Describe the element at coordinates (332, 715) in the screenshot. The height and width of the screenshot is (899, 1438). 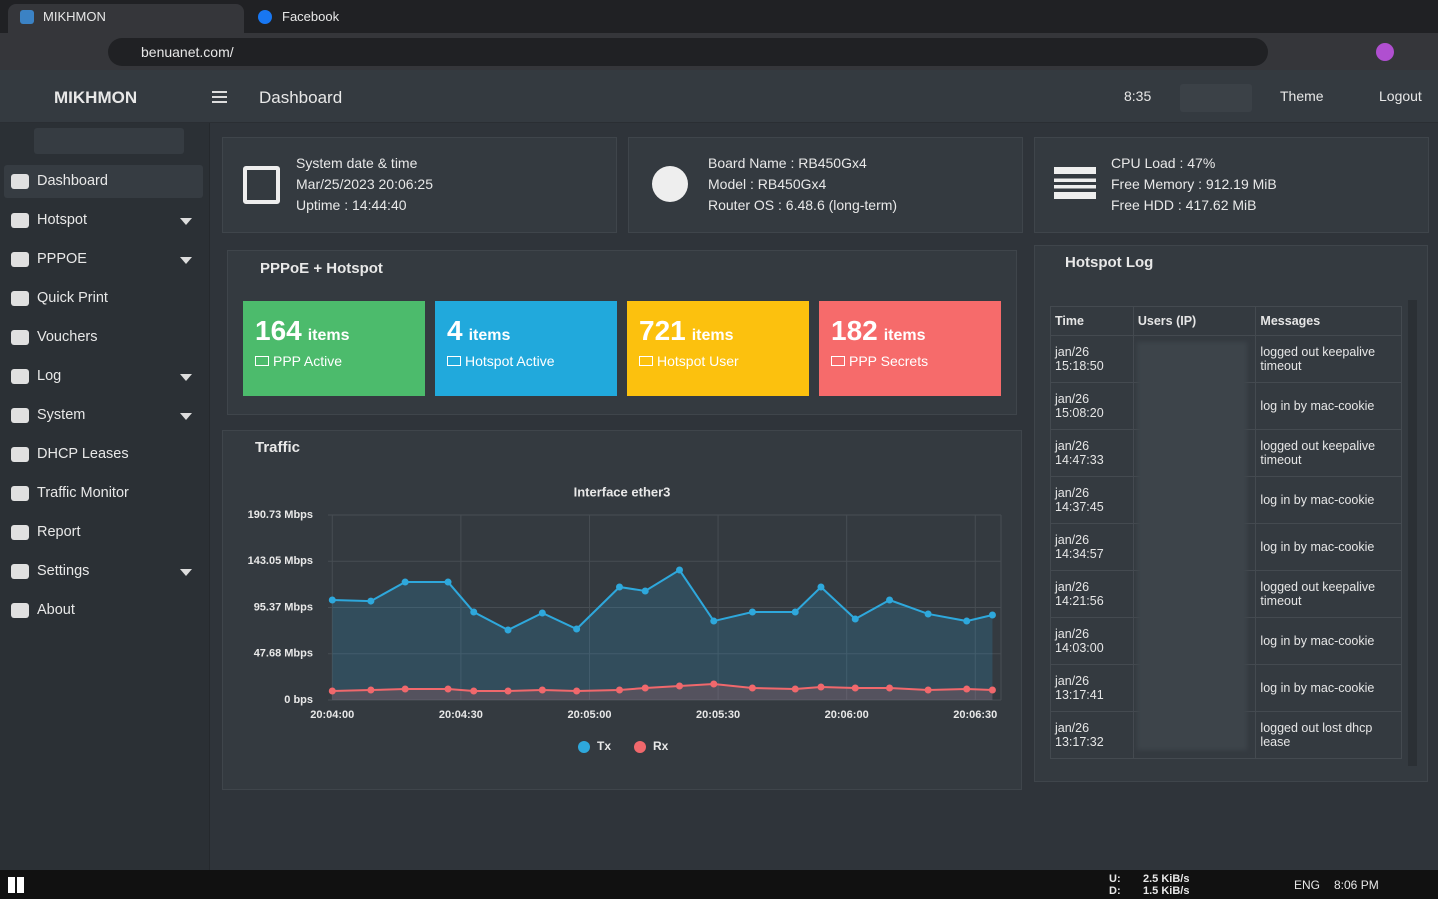
I see `x-tick-label: 20:04:00` at that location.